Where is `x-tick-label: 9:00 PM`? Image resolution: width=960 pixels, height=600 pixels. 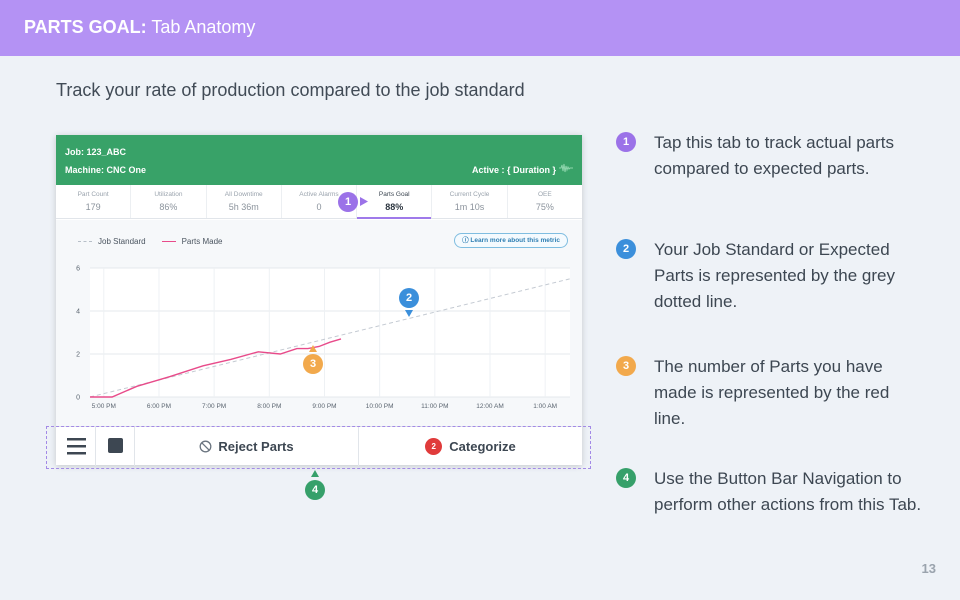
x-tick-label: 9:00 PM is located at coordinates (324, 406).